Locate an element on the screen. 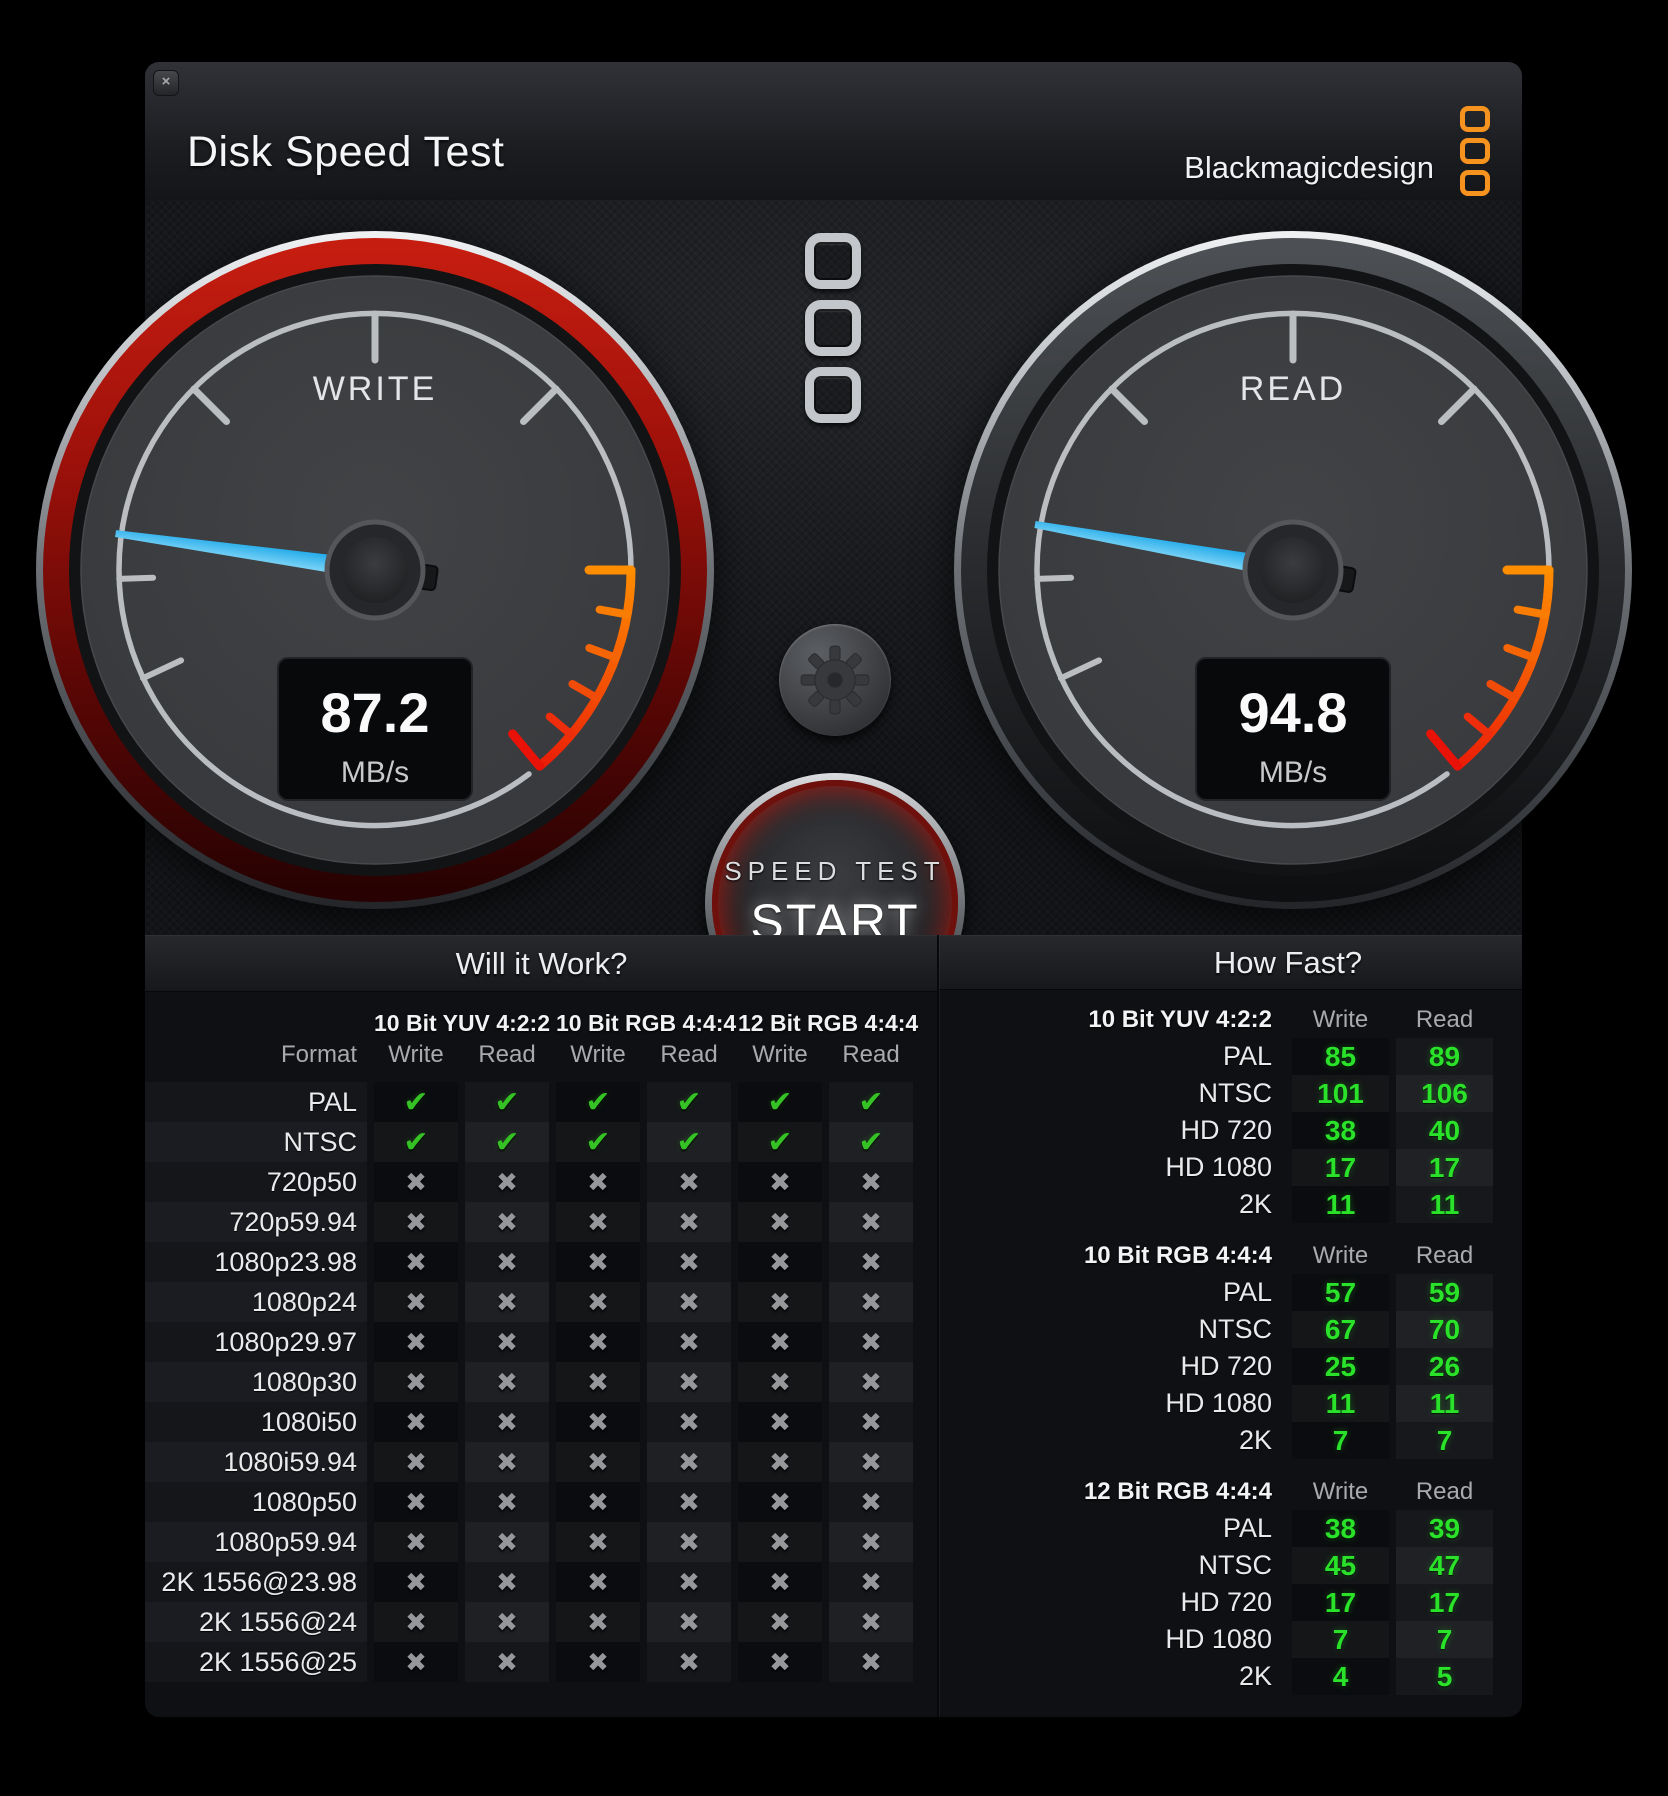 The width and height of the screenshot is (1668, 1796). gauge-scale-arc is located at coordinates (375, 569).